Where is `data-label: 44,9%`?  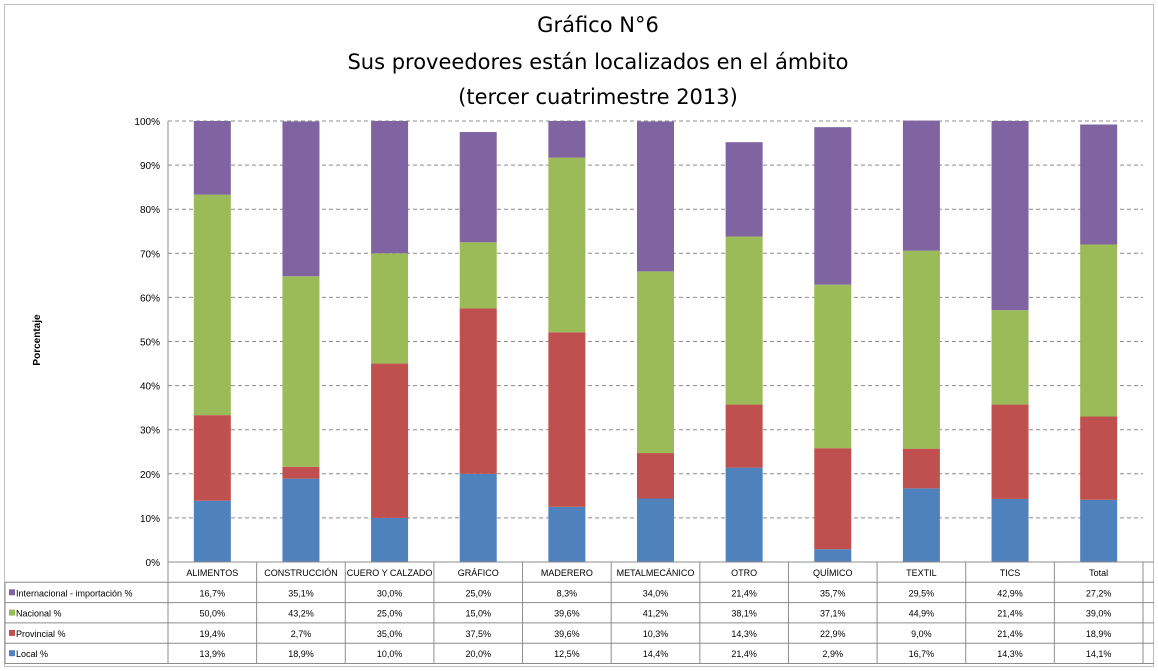 data-label: 44,9% is located at coordinates (922, 614).